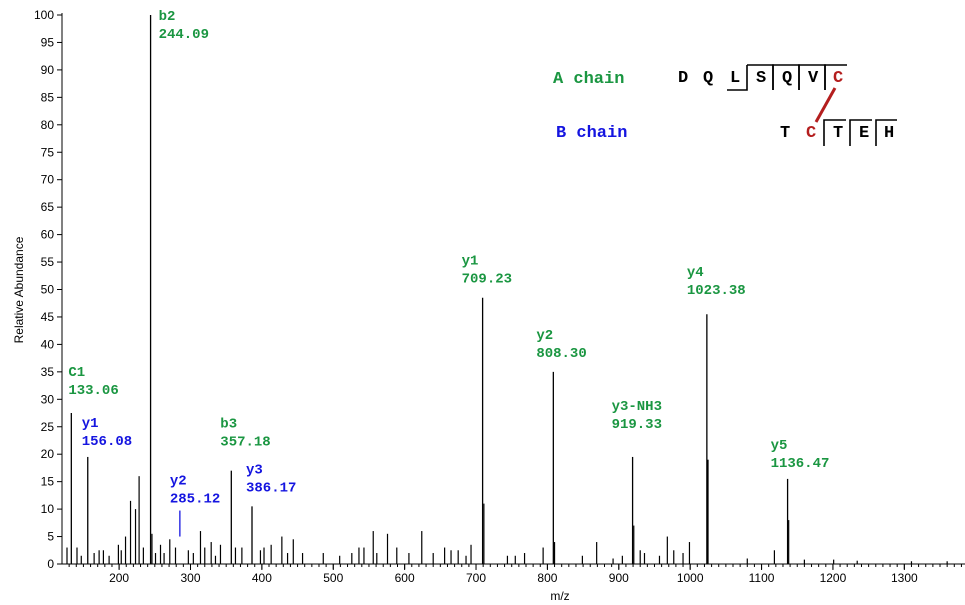  What do you see at coordinates (245, 443) in the screenshot?
I see `peak-mz-label: 357.18` at bounding box center [245, 443].